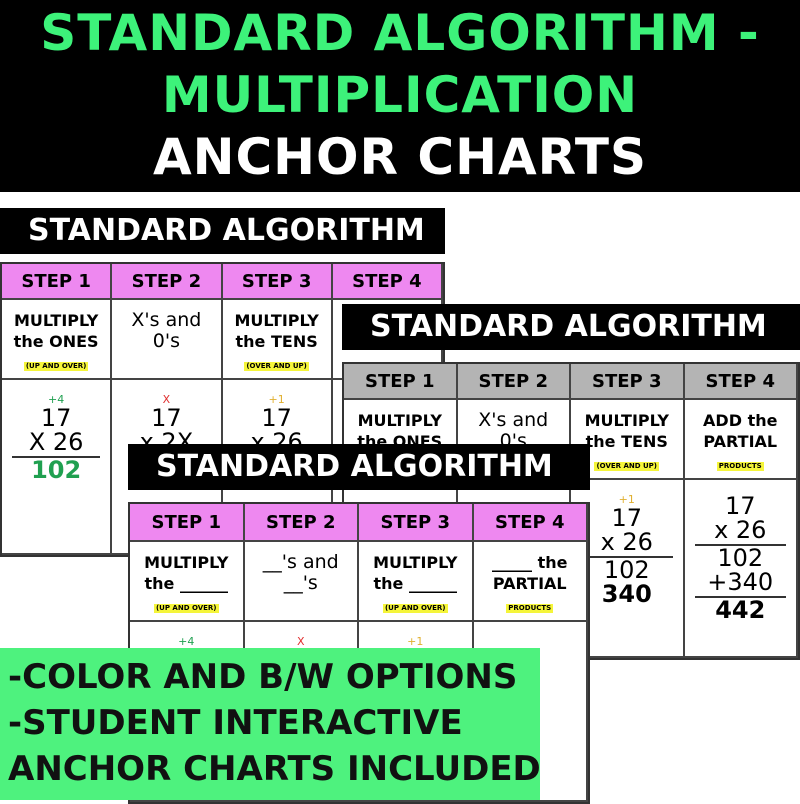 The height and width of the screenshot is (804, 800). I want to click on description-line: ADD the, so click(740, 420).